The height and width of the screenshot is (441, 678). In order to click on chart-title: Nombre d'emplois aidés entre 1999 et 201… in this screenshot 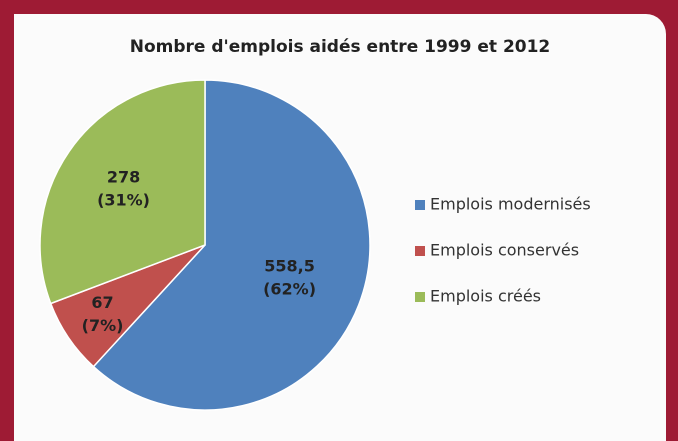, I will do `click(340, 47)`.